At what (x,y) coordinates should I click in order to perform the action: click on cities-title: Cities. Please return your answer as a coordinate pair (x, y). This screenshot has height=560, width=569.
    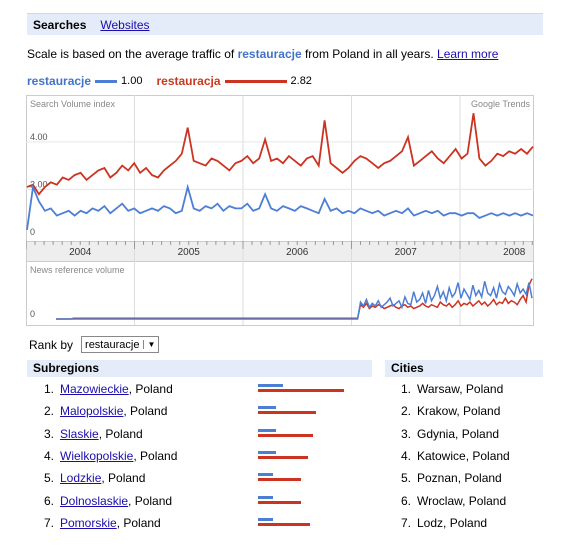
    Looking at the image, I should click on (407, 368).